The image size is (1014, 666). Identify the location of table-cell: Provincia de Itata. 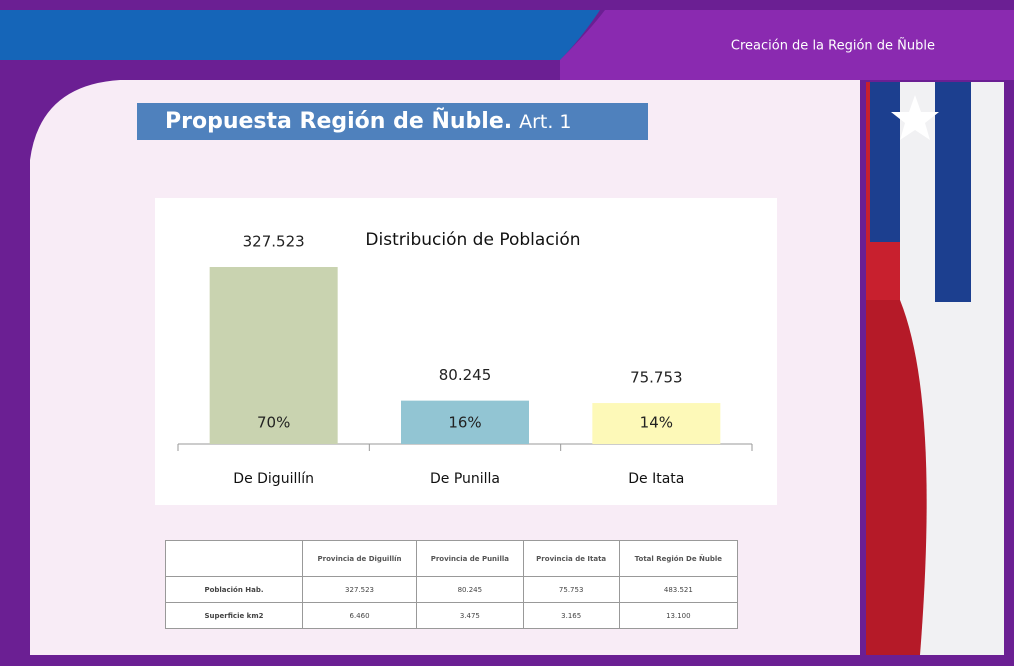
(571, 558).